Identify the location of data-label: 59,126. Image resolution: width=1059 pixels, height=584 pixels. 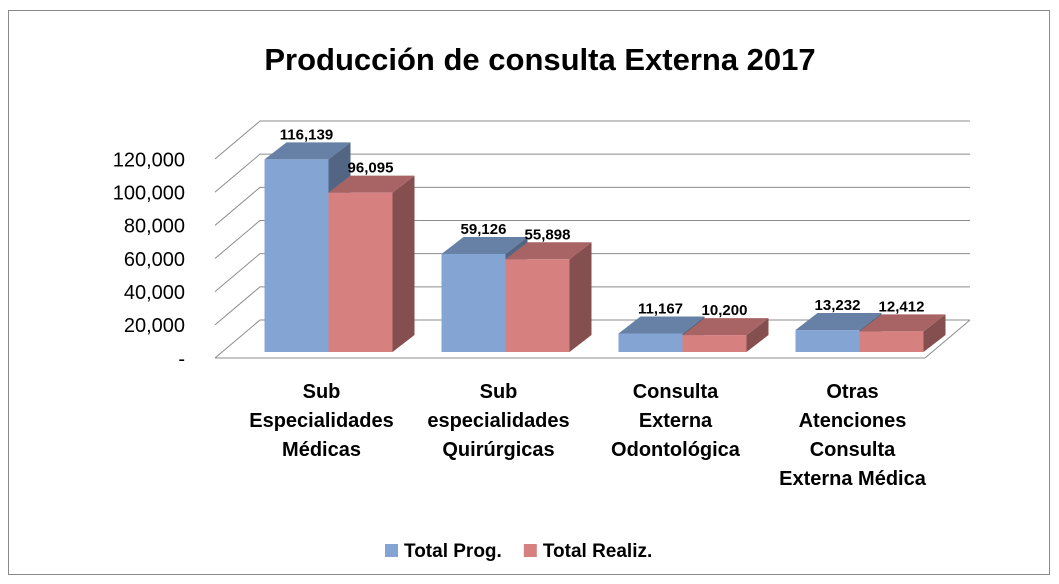
(484, 229).